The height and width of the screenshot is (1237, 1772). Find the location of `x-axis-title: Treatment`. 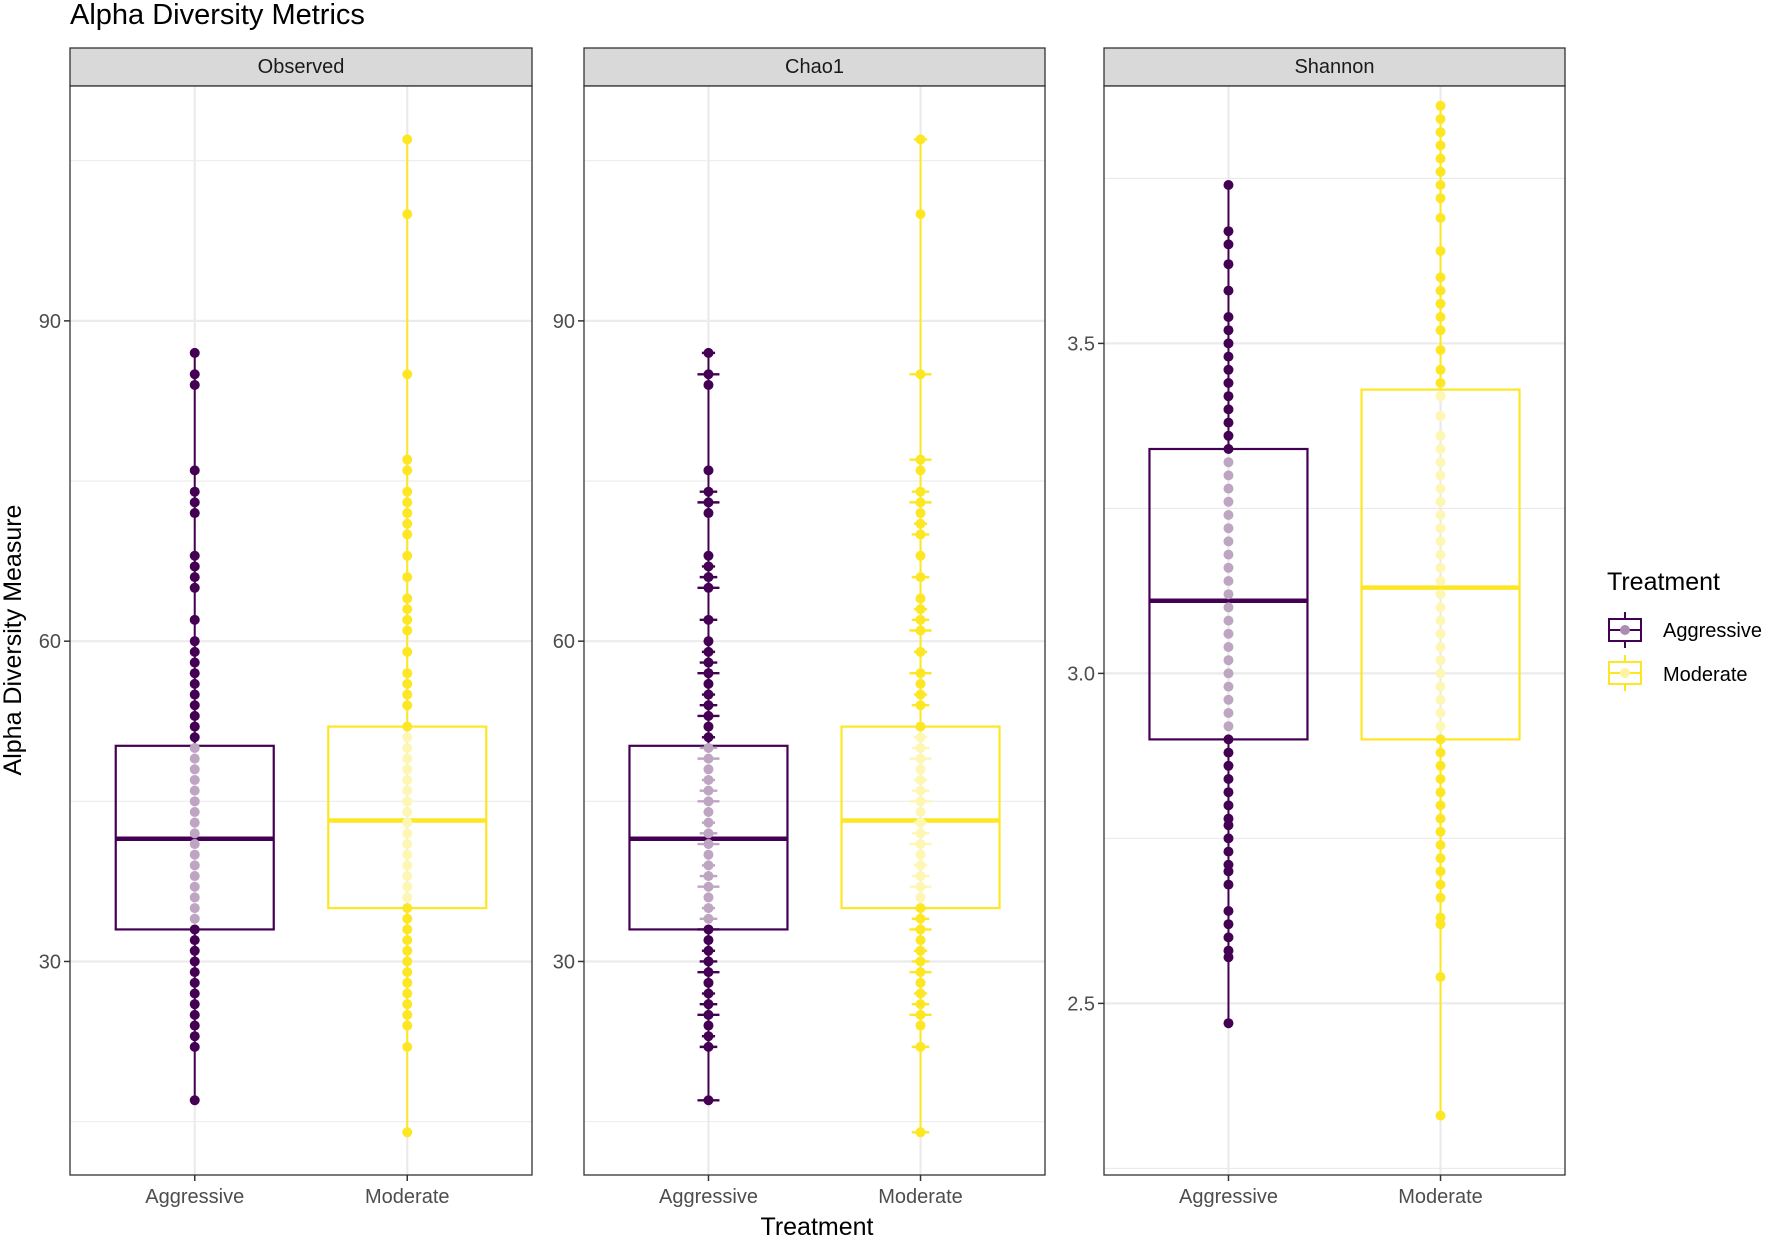

x-axis-title: Treatment is located at coordinates (816, 1225).